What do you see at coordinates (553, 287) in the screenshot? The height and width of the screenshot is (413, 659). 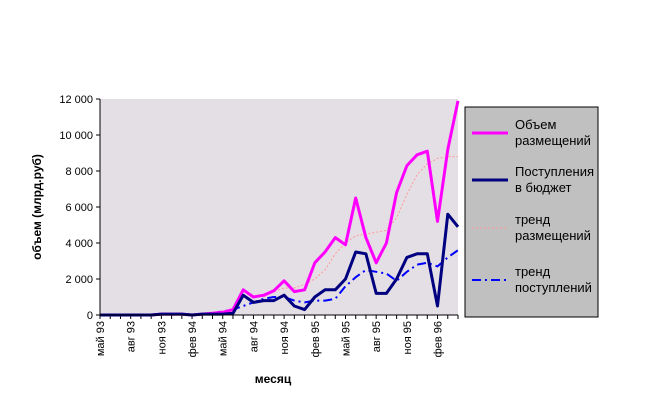 I see `legend-entry: поступлений` at bounding box center [553, 287].